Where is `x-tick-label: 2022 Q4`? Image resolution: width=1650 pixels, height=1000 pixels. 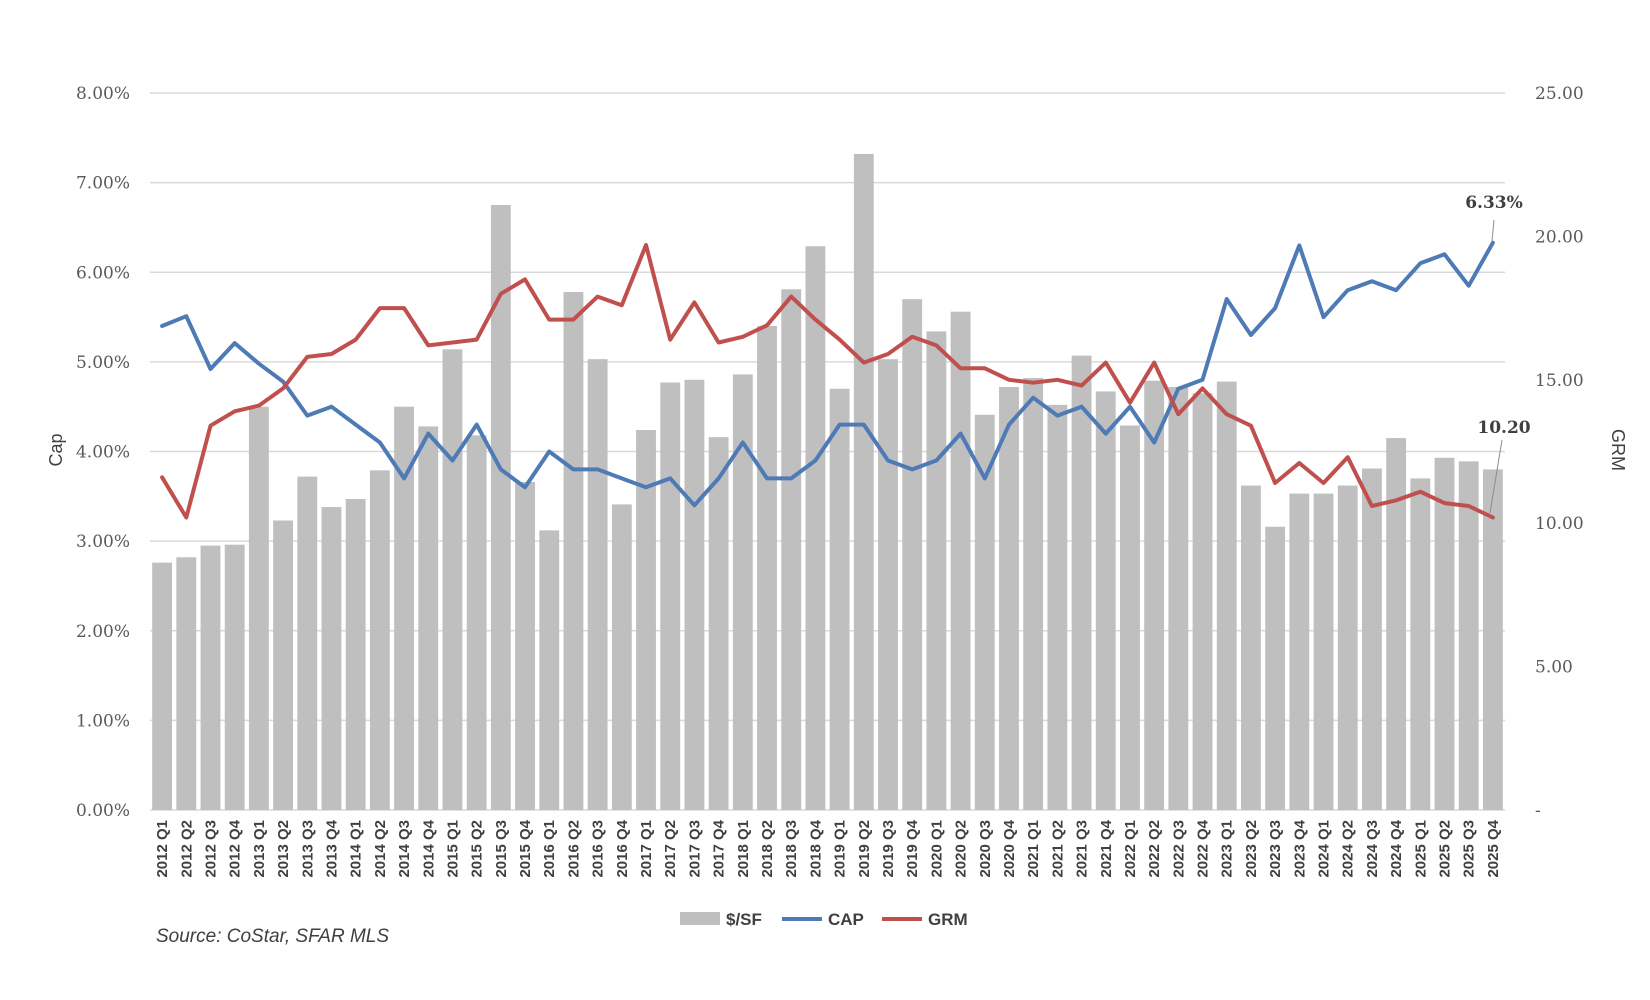
x-tick-label: 2022 Q4 is located at coordinates (1203, 848).